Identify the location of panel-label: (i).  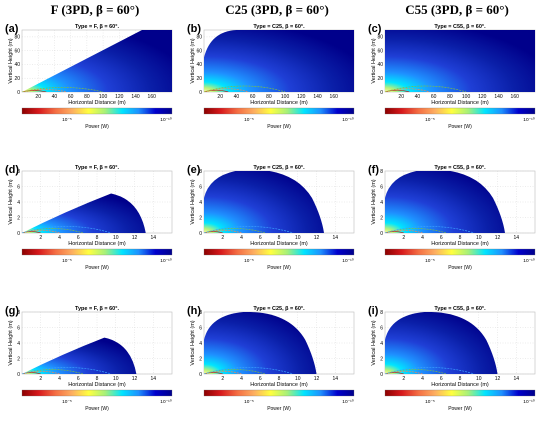
(373, 311).